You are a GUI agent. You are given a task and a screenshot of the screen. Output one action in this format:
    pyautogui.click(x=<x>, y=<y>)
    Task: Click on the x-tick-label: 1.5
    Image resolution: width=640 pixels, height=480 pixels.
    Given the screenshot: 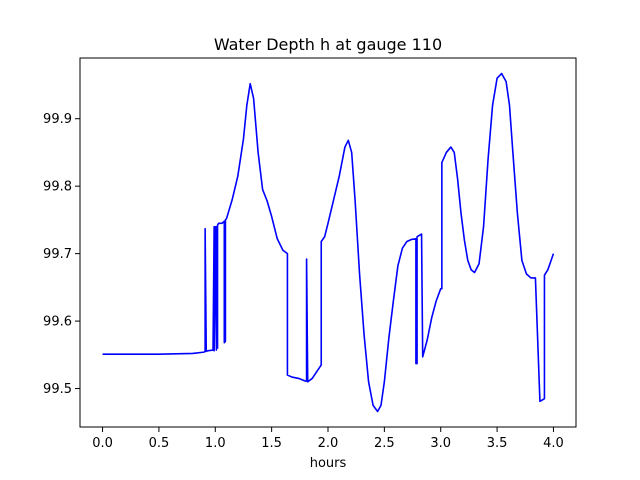 What is the action you would take?
    pyautogui.click(x=271, y=443)
    